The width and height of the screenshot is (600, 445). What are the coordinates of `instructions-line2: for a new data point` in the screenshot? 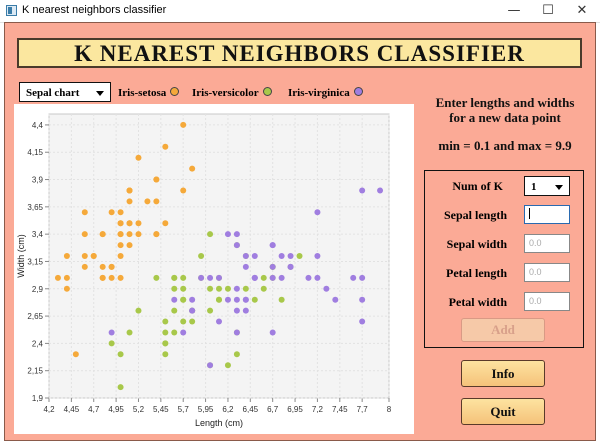 It's located at (505, 117).